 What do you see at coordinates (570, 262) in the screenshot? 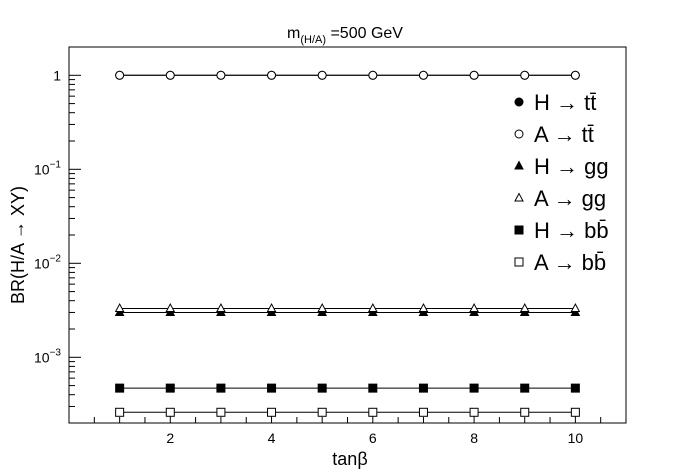
I see `legend-label: A → bb̄` at bounding box center [570, 262].